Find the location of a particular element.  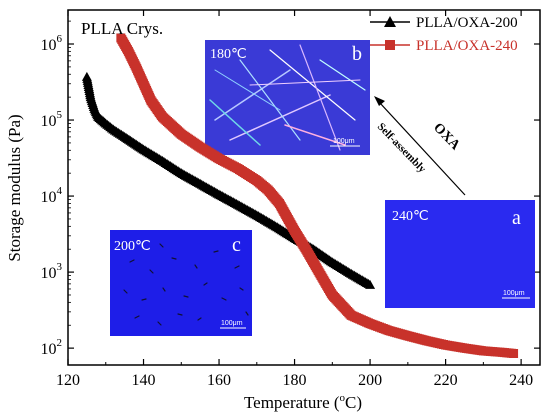

sample-label: PLLA Crys. is located at coordinates (122, 28).